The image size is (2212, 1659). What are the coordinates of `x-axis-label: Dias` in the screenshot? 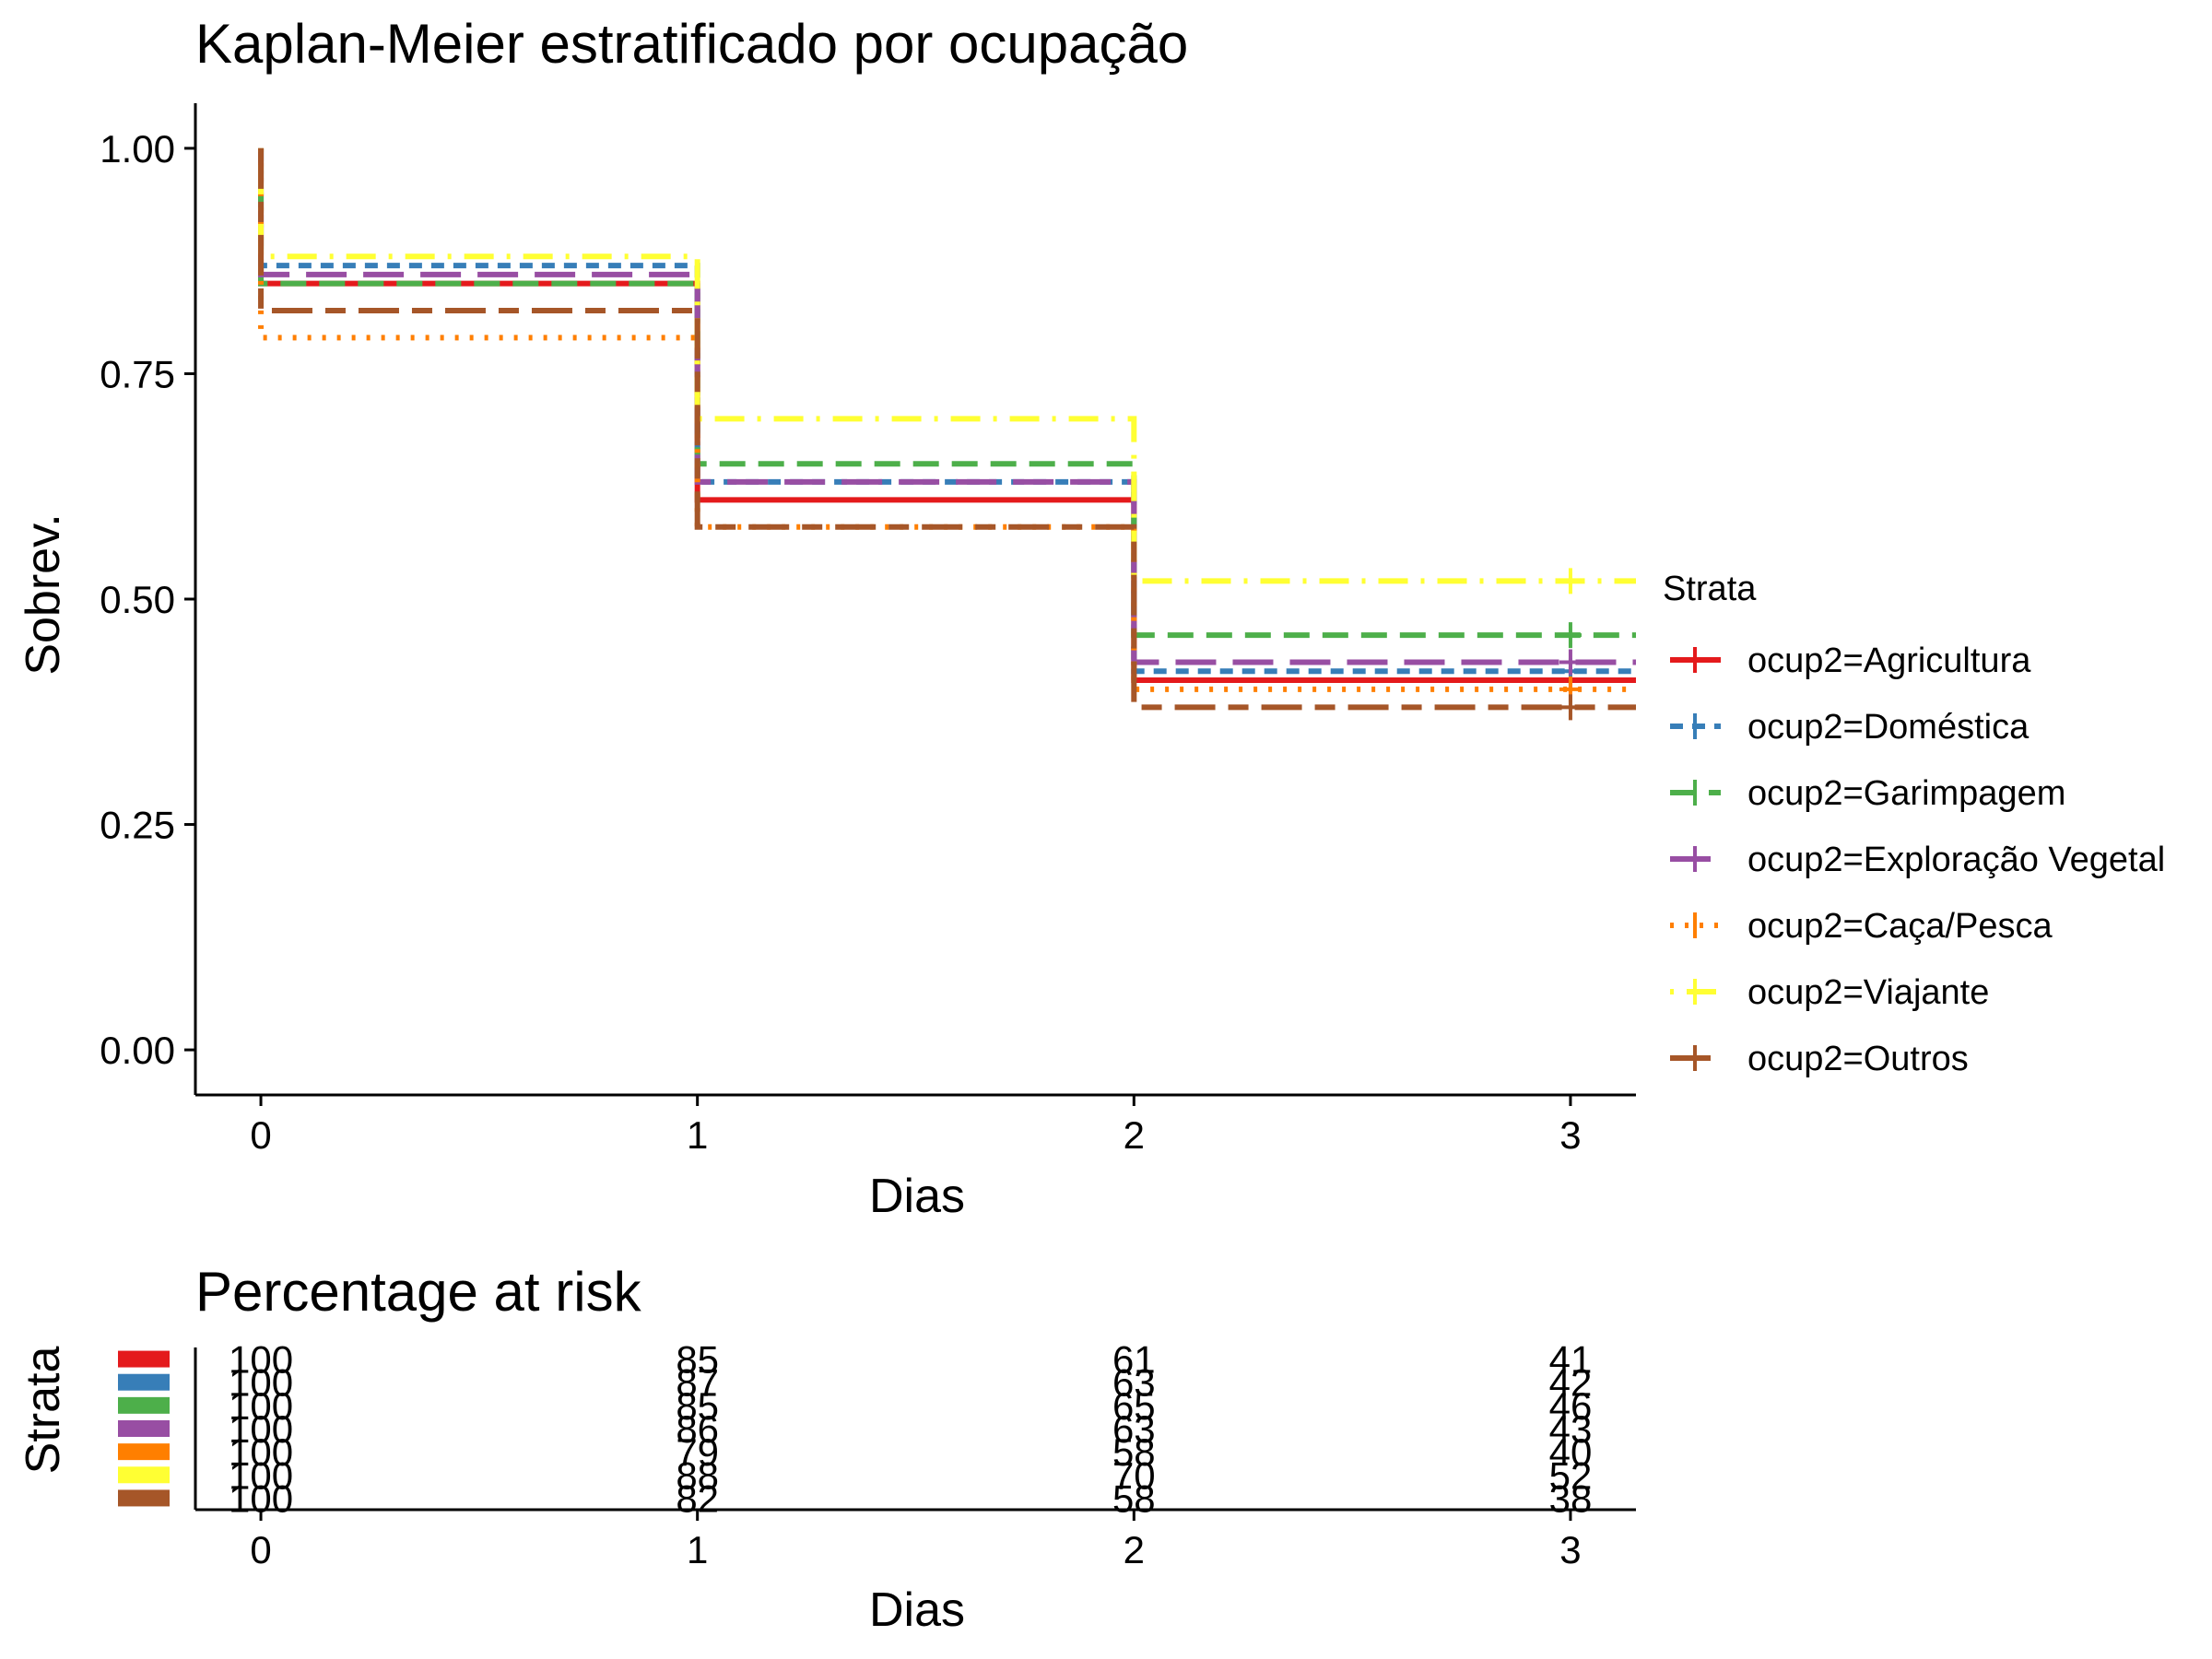 It's located at (917, 1196).